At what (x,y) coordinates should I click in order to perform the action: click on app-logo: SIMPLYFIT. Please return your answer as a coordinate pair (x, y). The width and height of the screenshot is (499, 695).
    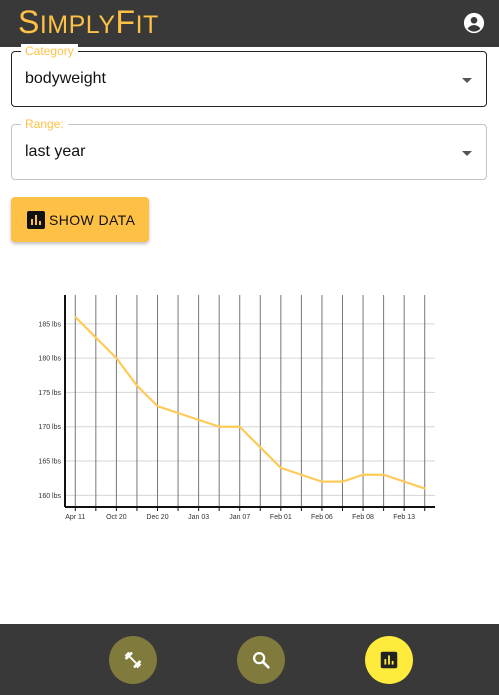
    Looking at the image, I should click on (88, 22).